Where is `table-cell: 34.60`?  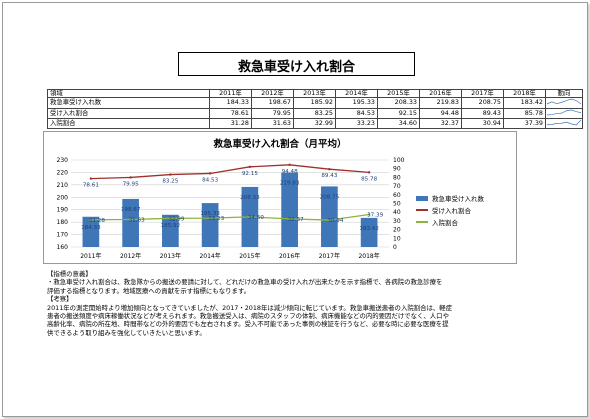 table-cell: 34.60 is located at coordinates (398, 123).